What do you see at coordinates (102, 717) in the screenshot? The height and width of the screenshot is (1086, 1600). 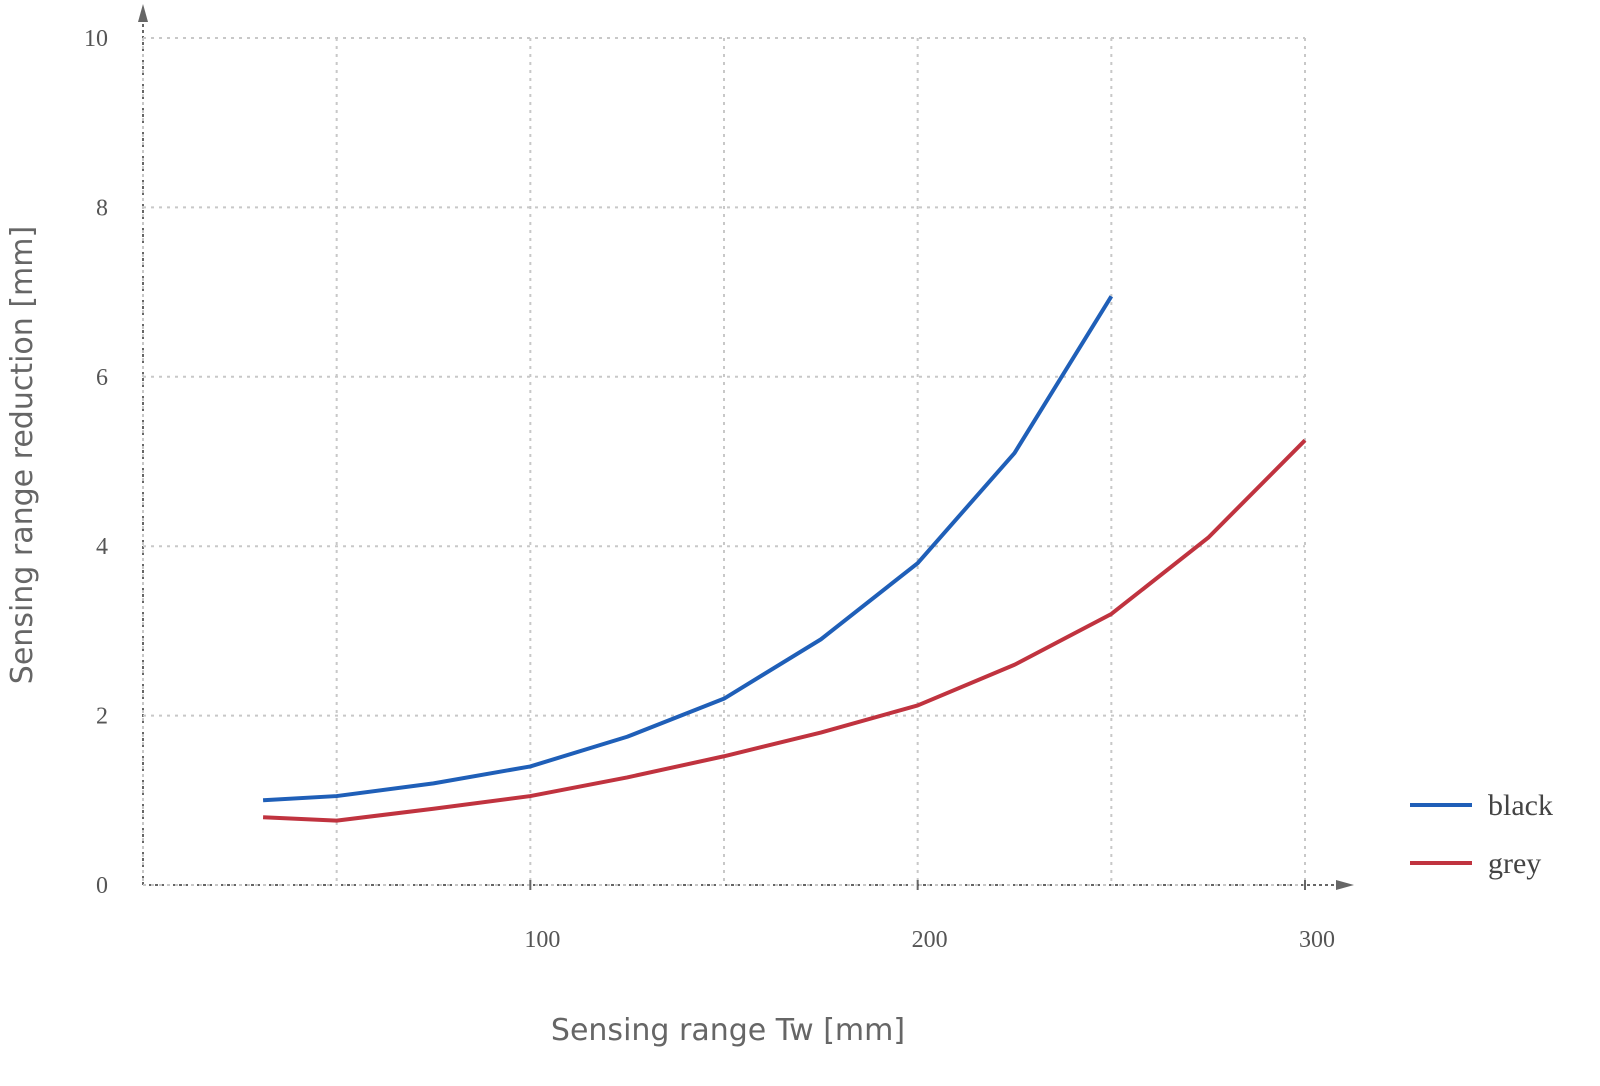 I see `y-tick-label: 2` at bounding box center [102, 717].